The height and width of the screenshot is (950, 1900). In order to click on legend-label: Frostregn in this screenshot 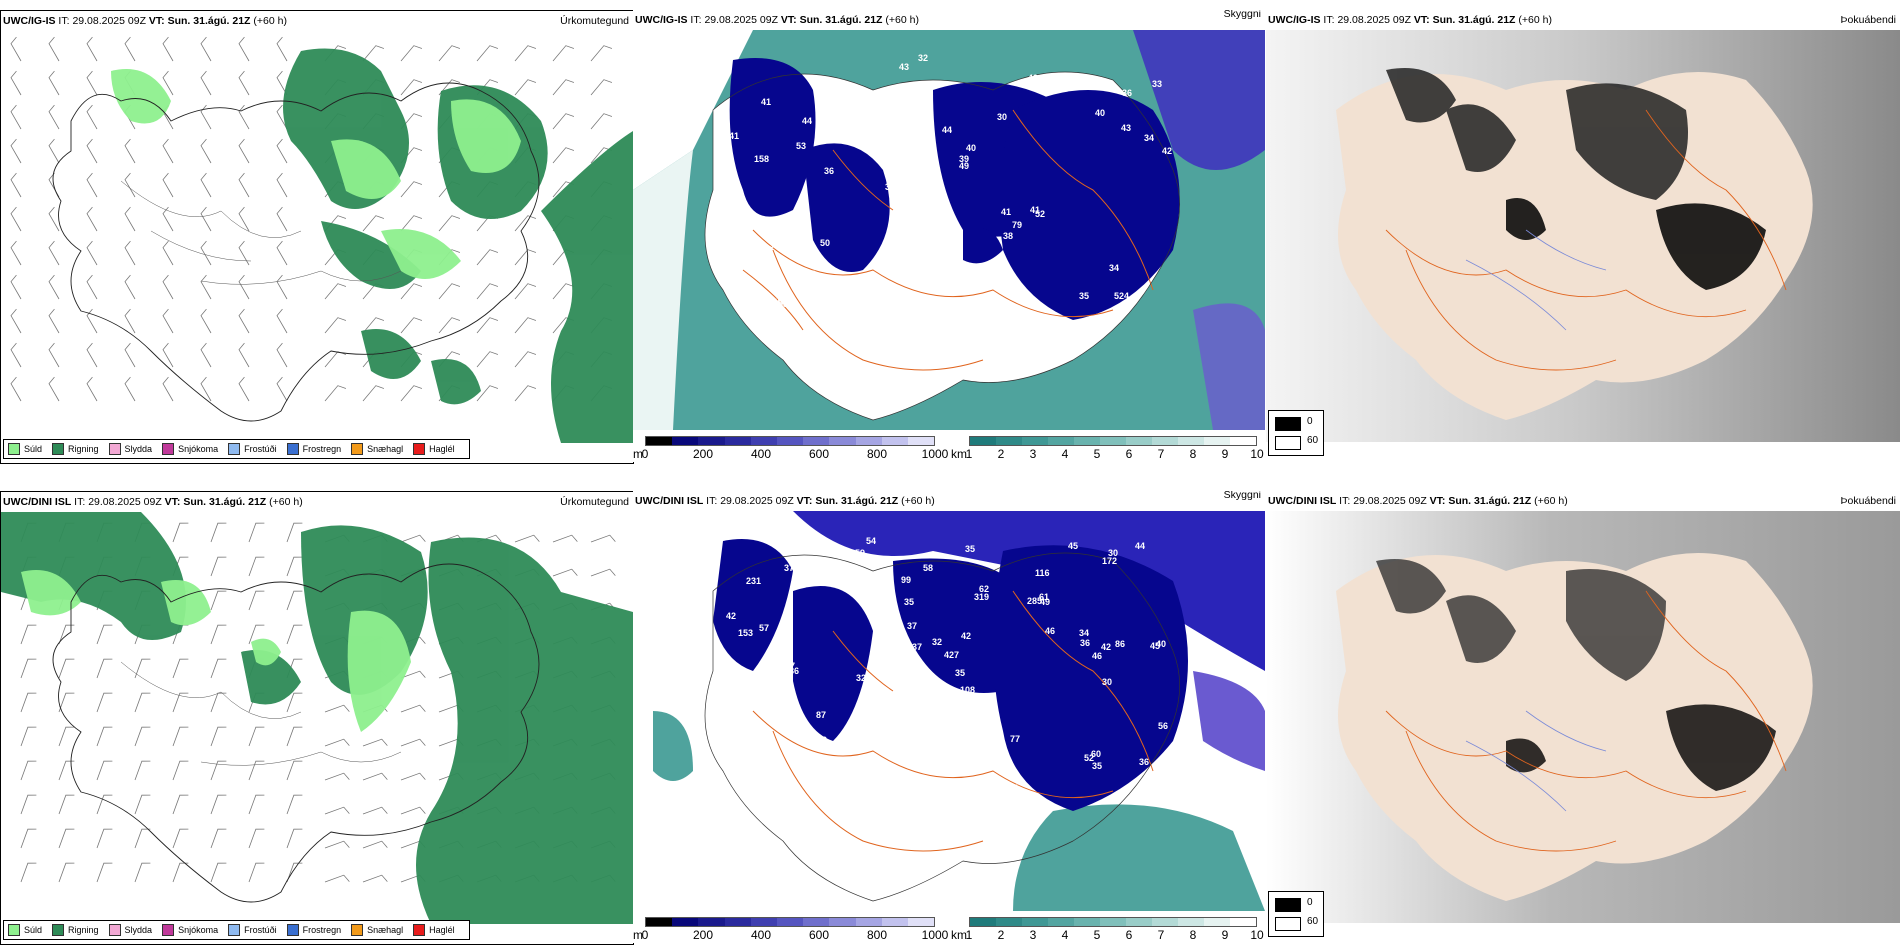, I will do `click(322, 930)`.